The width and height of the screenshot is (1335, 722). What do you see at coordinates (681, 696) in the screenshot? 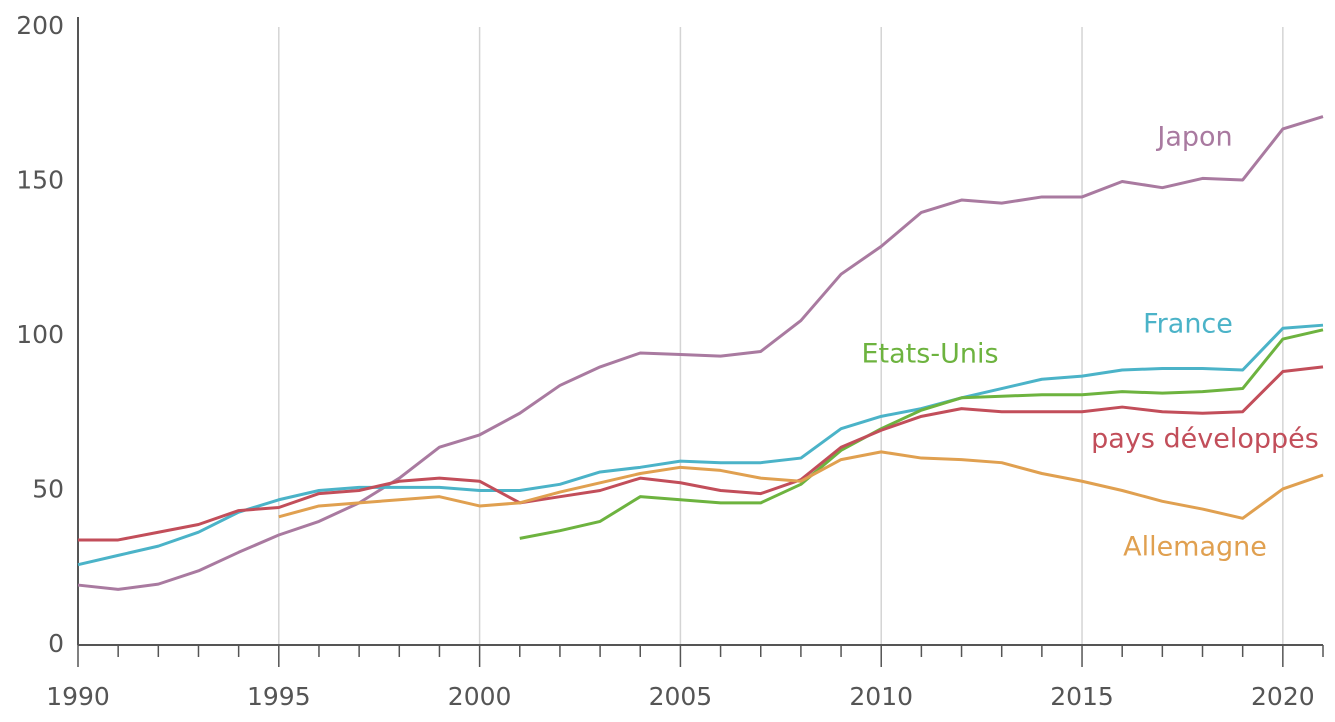
I see `x-tick-label: 2005` at bounding box center [681, 696].